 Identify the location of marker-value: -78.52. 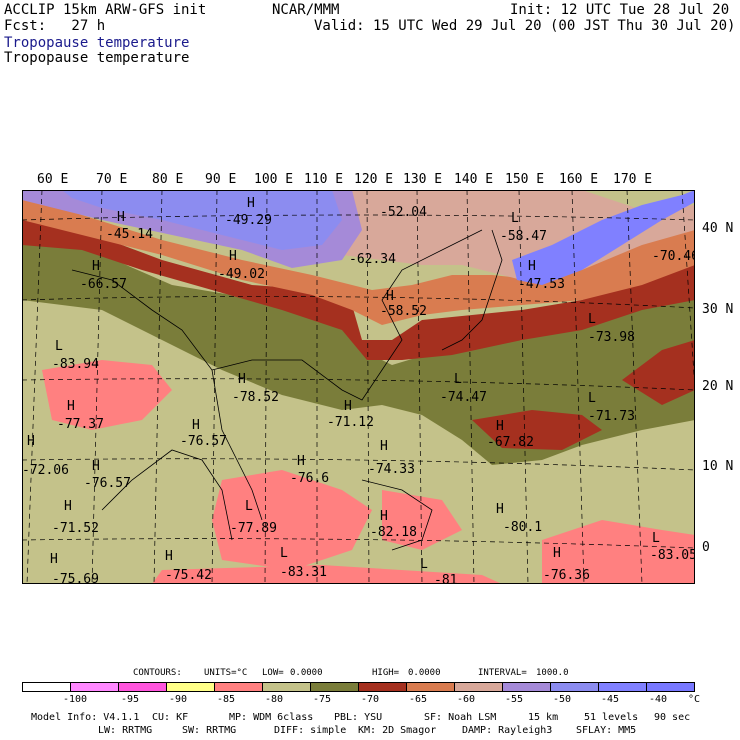
(255, 397).